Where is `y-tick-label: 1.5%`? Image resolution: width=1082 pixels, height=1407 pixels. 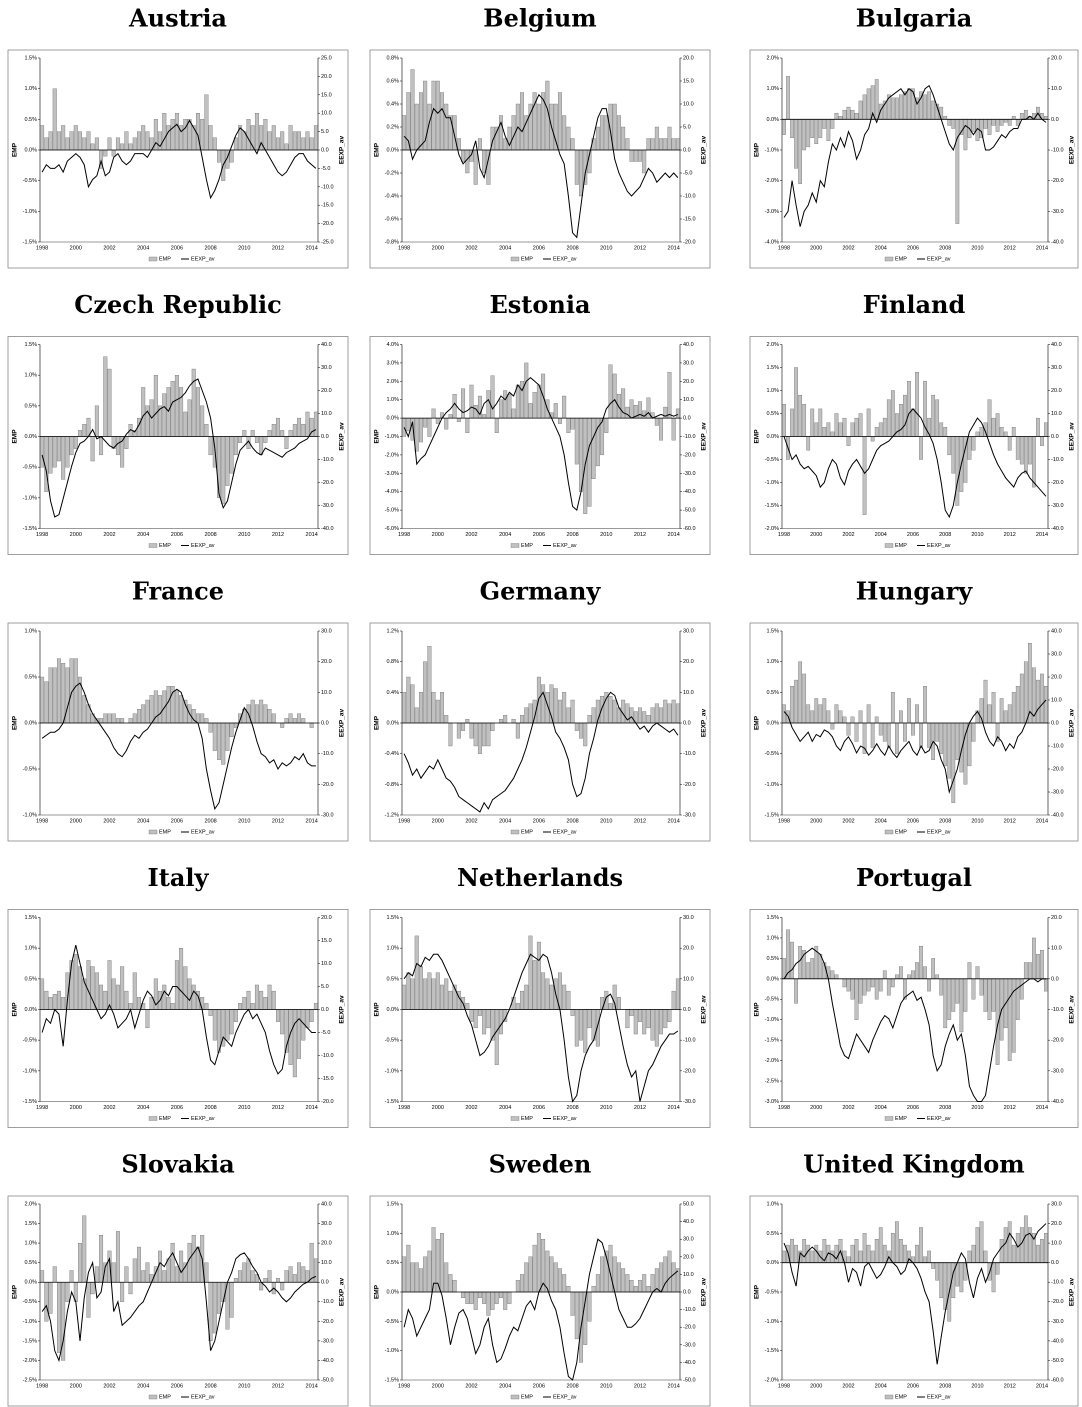 y-tick-label: 1.5% is located at coordinates (772, 368).